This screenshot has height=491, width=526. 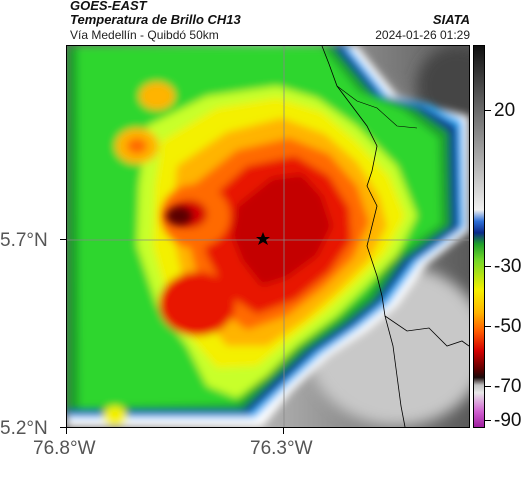 I want to click on lon-tick-label: 76.3°W, so click(x=281, y=448).